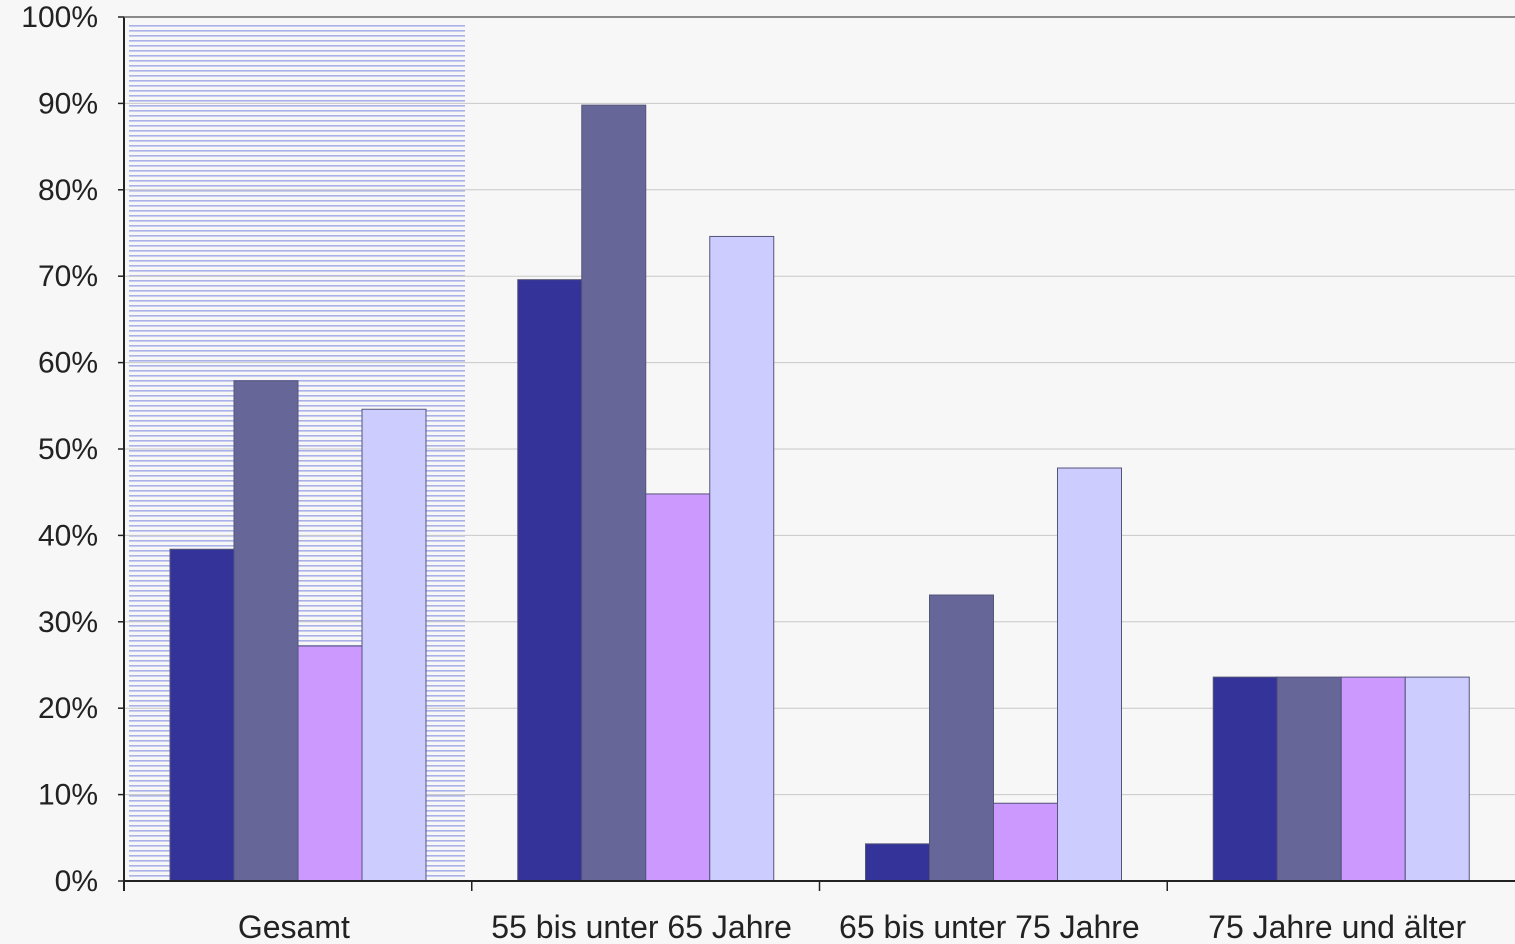 Image resolution: width=1515 pixels, height=944 pixels. Describe the element at coordinates (989, 926) in the screenshot. I see `category-label: 65 bis unter 75 Jahre` at that location.